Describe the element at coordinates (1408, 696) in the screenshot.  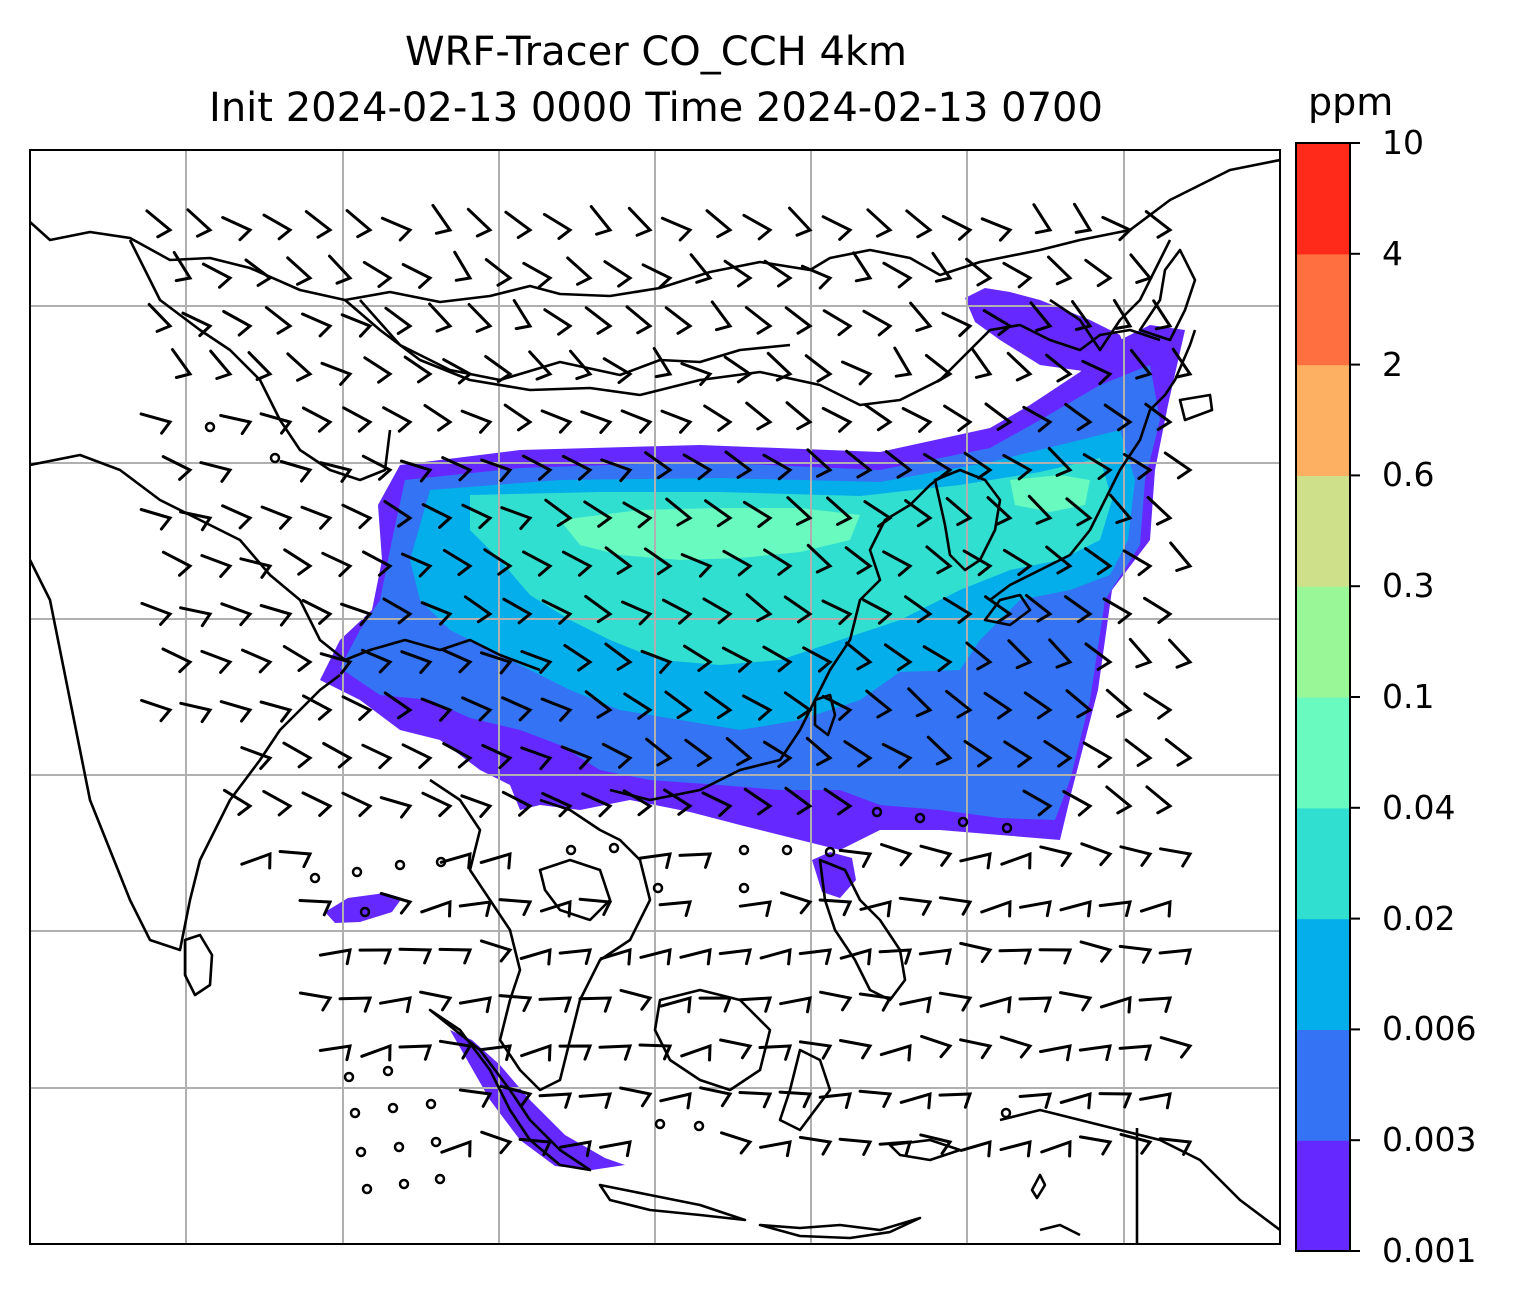
I see `colorbar-tick-label: 0.1` at that location.